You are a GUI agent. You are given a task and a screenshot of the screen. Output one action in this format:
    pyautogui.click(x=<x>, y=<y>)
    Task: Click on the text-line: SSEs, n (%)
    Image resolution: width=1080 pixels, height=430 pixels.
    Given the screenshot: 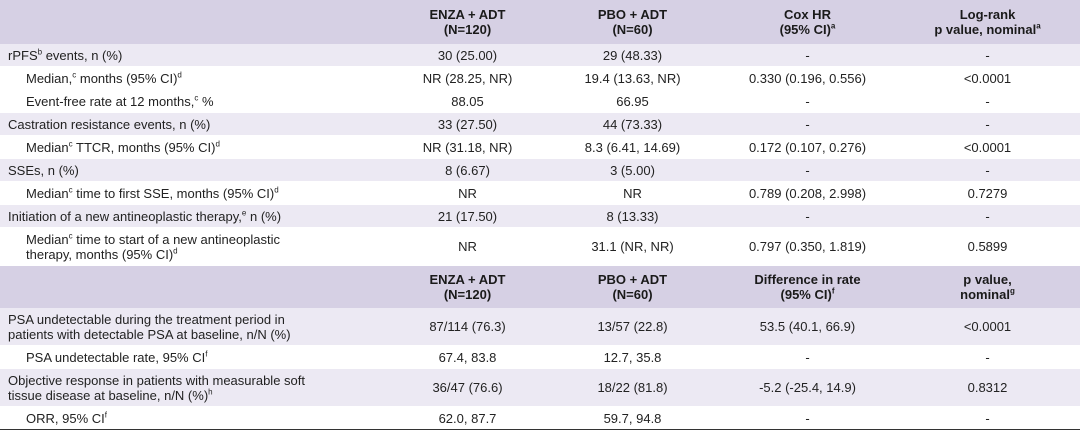 What is the action you would take?
    pyautogui.click(x=195, y=170)
    